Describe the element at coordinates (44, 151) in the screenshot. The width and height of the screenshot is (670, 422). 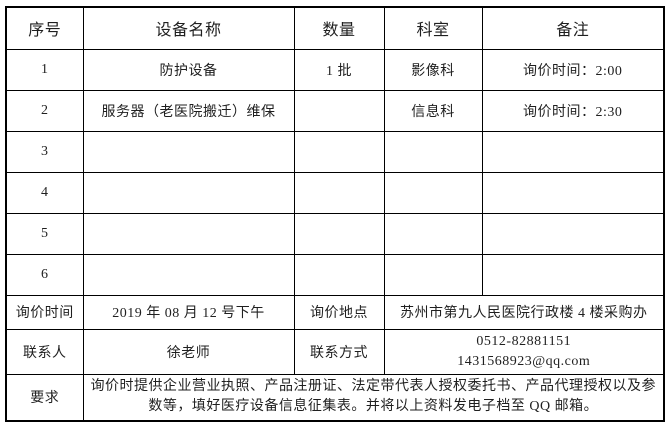
I see `cell-no: 3` at that location.